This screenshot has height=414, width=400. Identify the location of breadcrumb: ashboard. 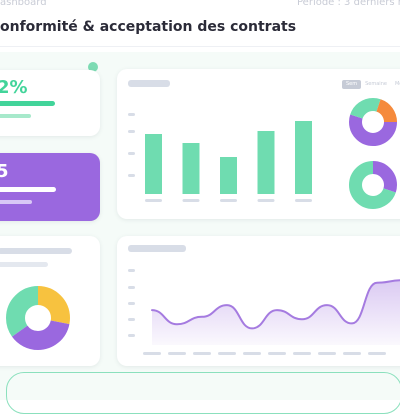
(23, 4).